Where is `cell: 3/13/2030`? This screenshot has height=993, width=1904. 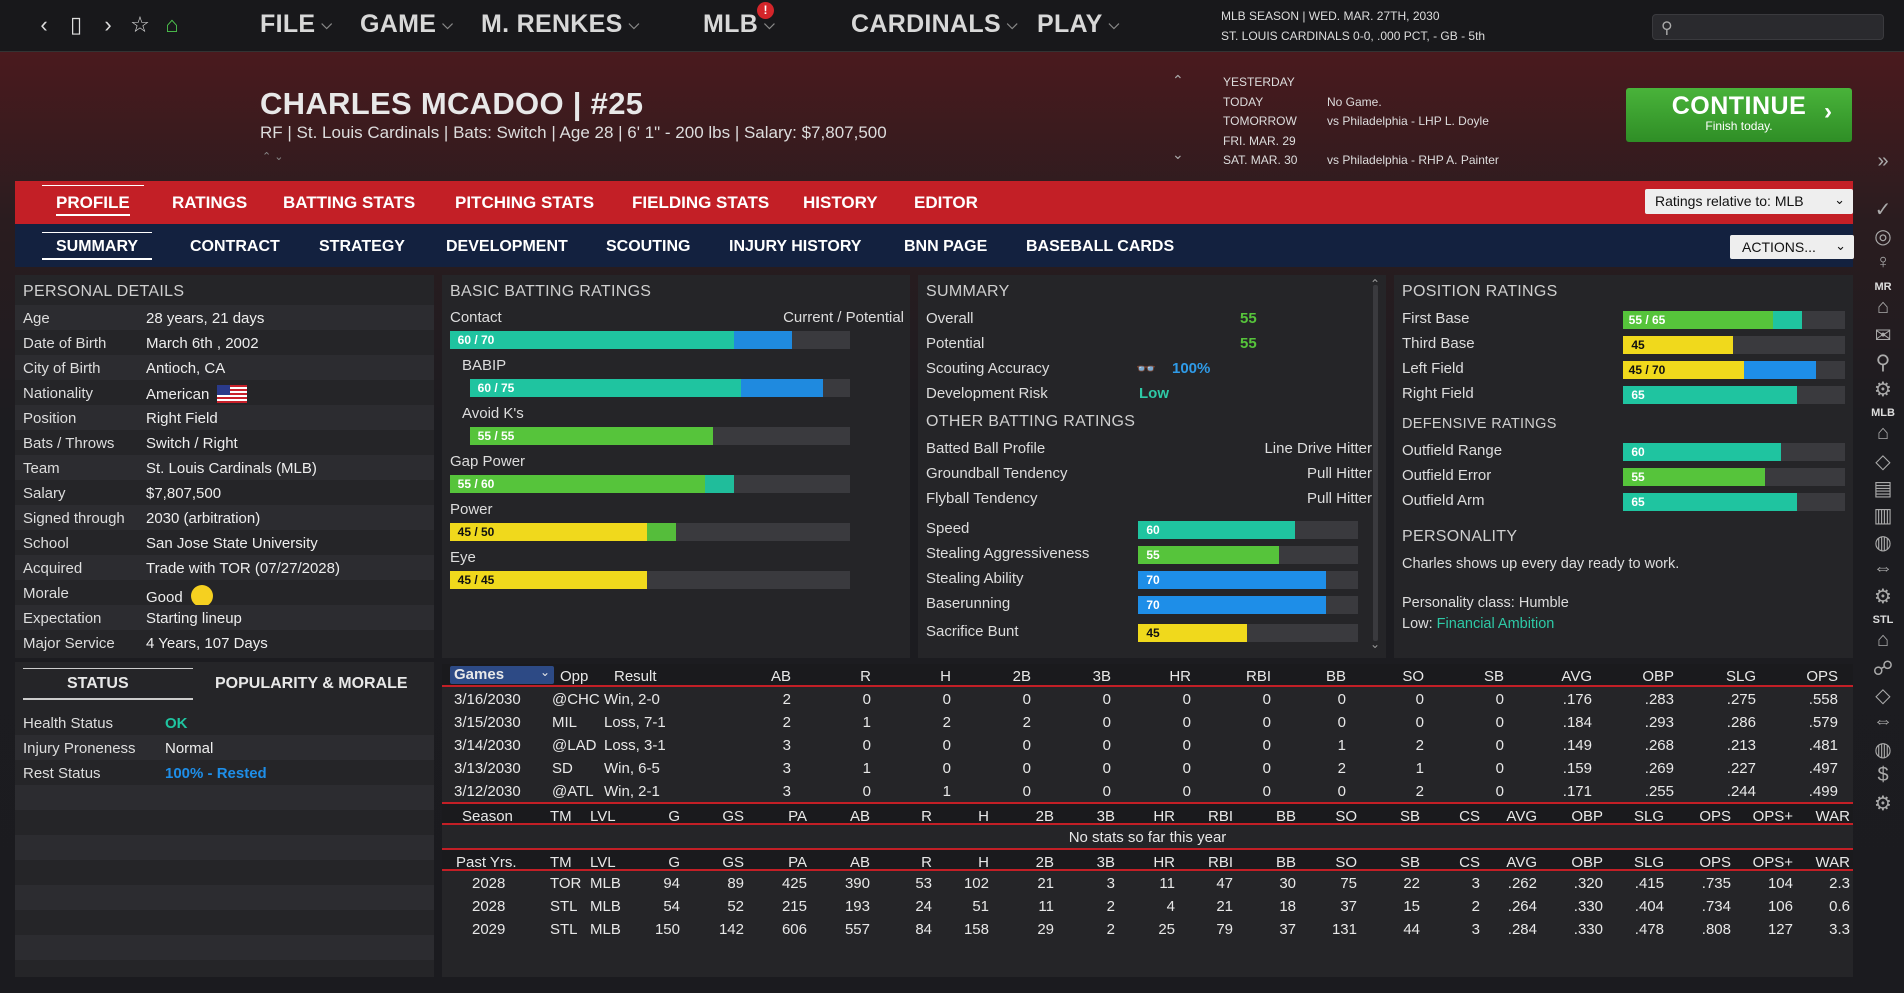 cell: 3/13/2030 is located at coordinates (487, 768).